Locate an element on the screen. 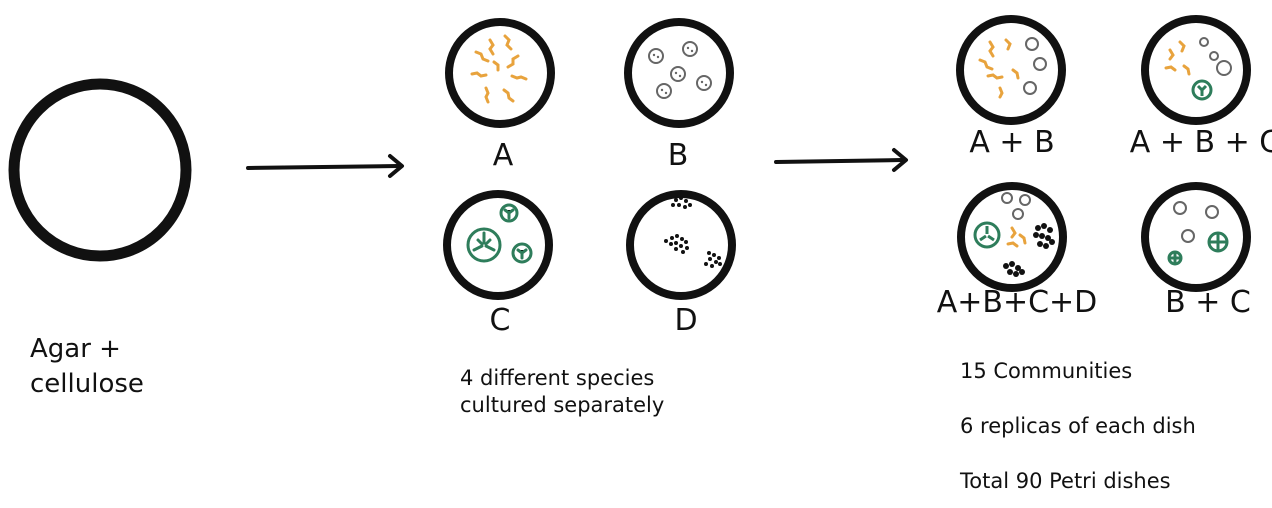 The height and width of the screenshot is (508, 1272). dish-community-bc is located at coordinates (1196, 237).